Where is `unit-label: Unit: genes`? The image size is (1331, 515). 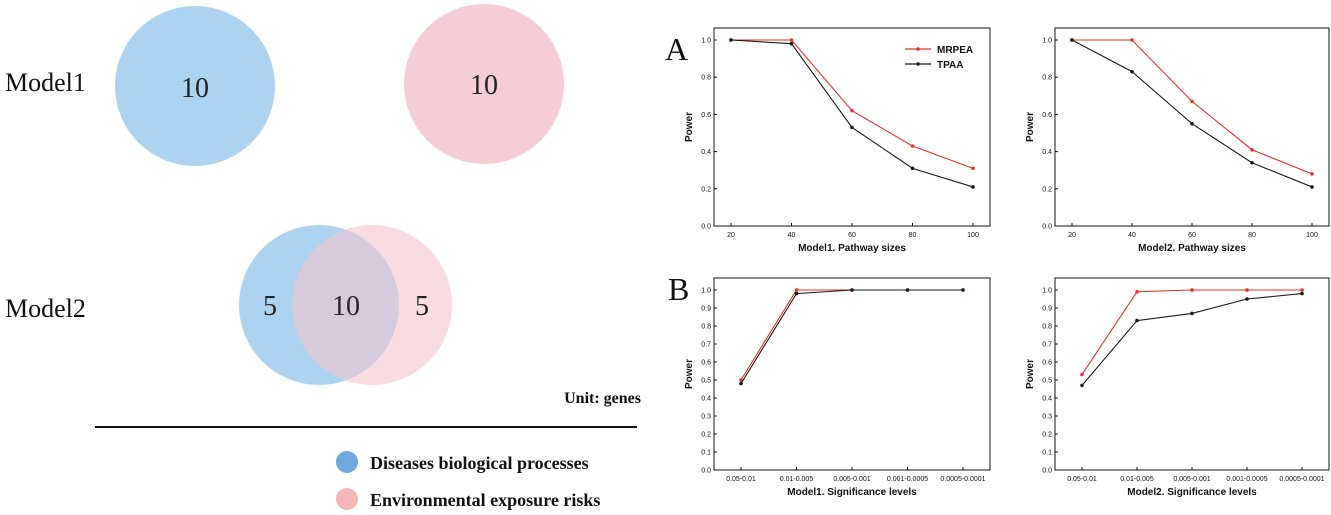
unit-label: Unit: genes is located at coordinates (602, 398).